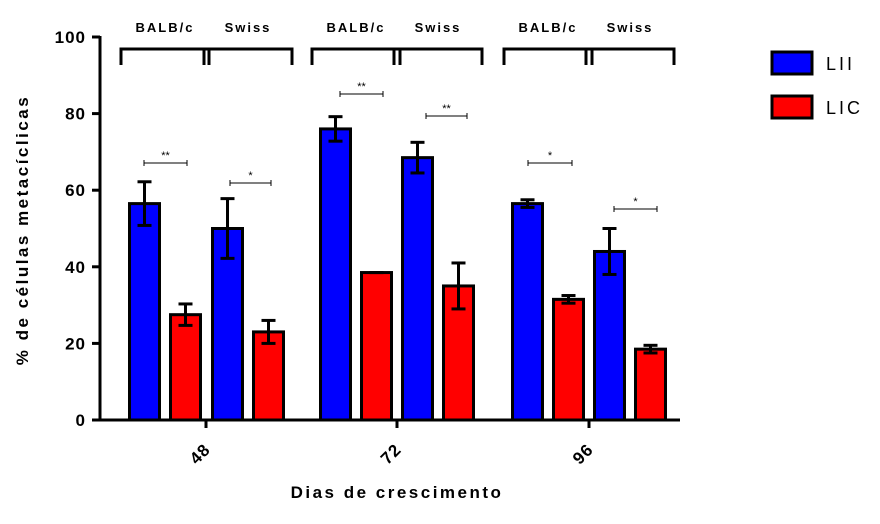 The width and height of the screenshot is (880, 524). What do you see at coordinates (75, 343) in the screenshot?
I see `y-tick-label: 20` at bounding box center [75, 343].